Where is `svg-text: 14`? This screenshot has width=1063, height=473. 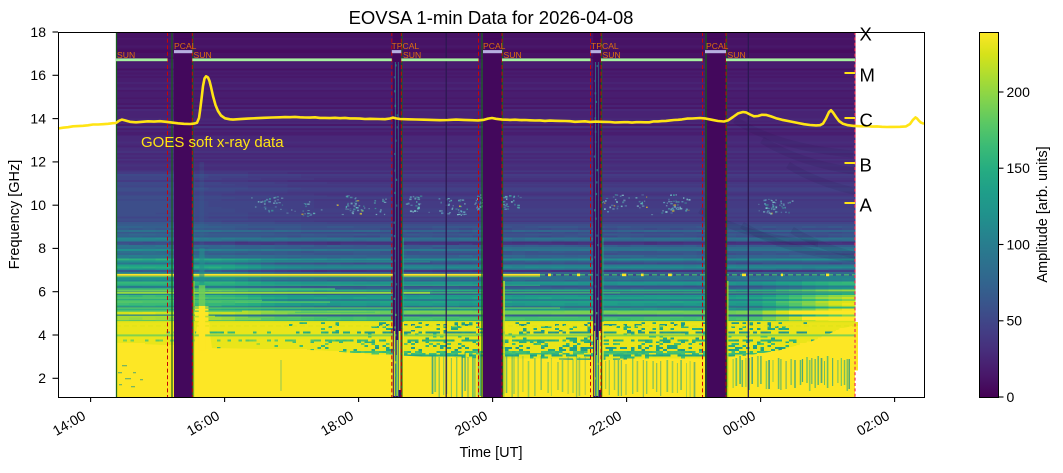
svg-text: 14 is located at coordinates (38, 118).